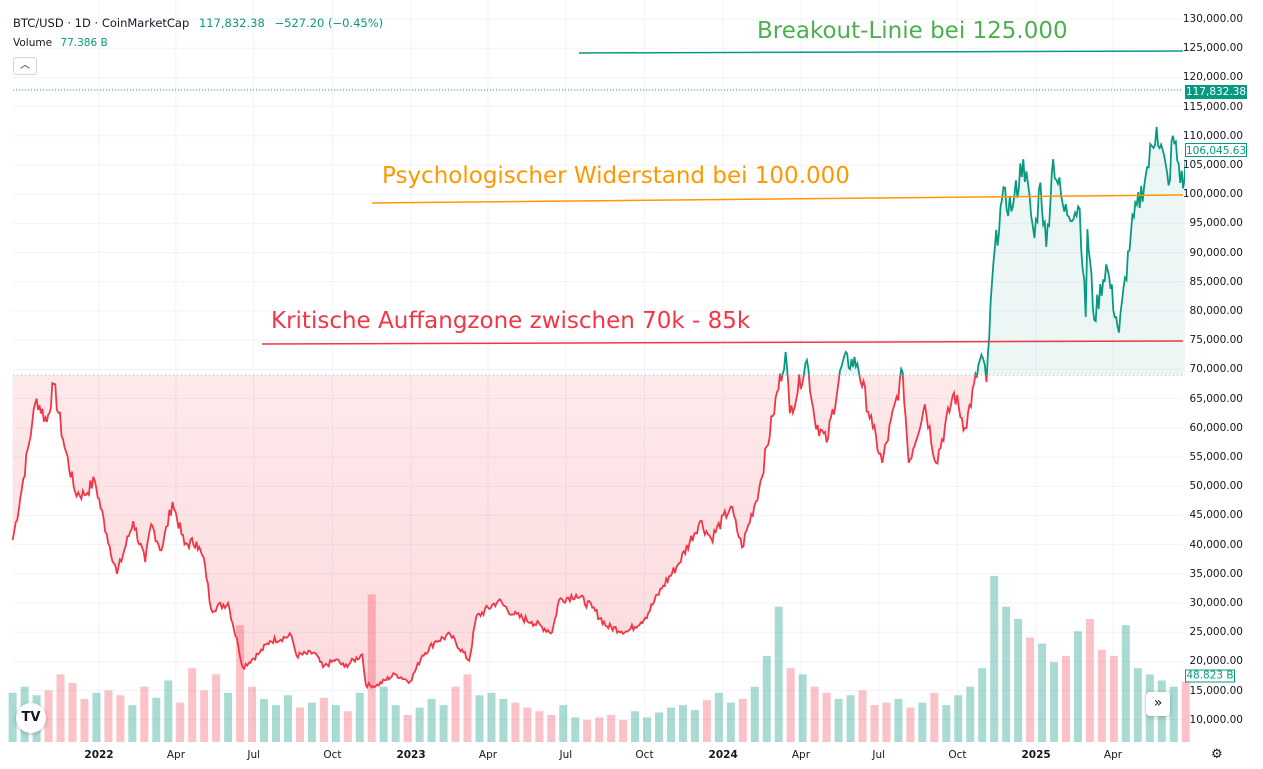 This screenshot has width=1263, height=769. Describe the element at coordinates (329, 23) in the screenshot. I see `price-change: −527.20 (−0.45%)` at that location.